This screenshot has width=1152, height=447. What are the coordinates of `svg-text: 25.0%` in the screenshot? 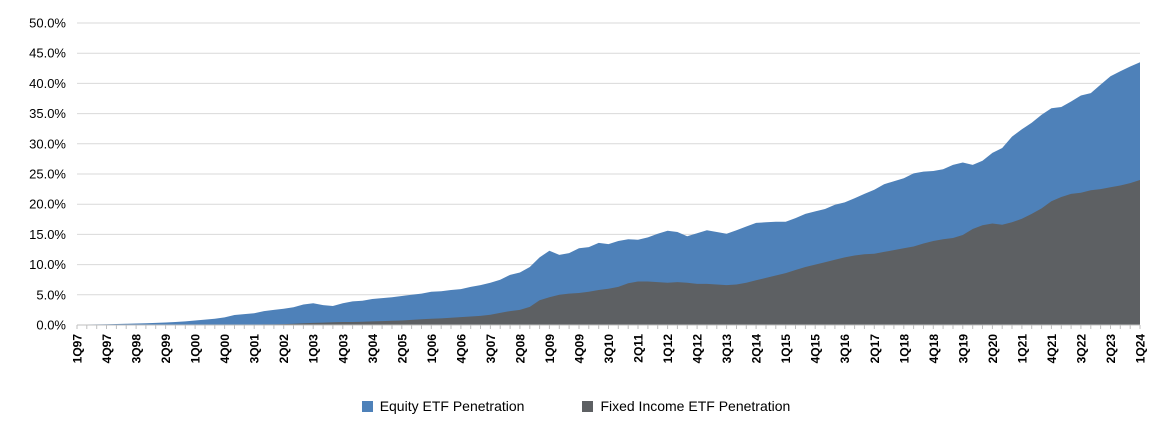 It's located at (47, 174).